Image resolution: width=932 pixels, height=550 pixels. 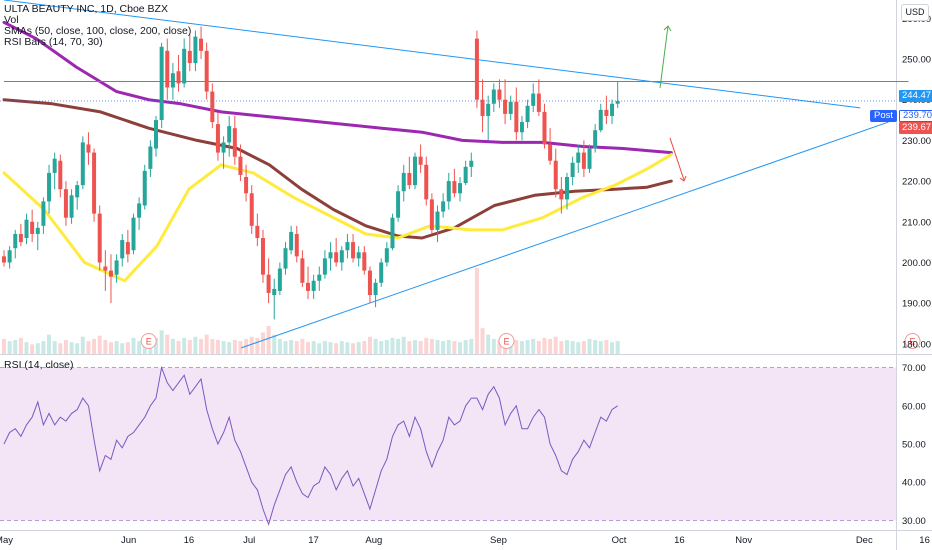 What do you see at coordinates (6, 540) in the screenshot?
I see `time-axis-label: May` at bounding box center [6, 540].